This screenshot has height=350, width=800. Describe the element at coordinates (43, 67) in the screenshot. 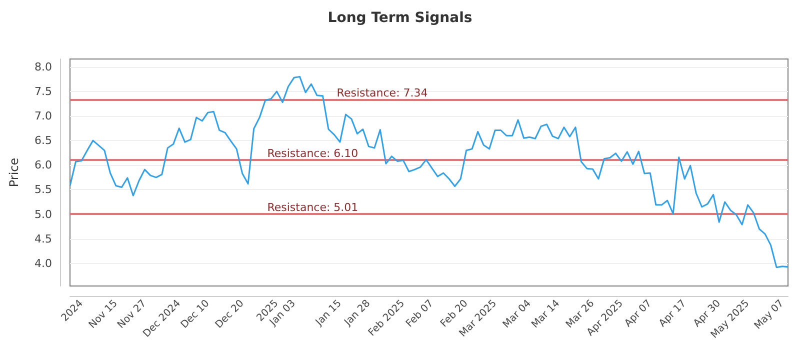

I see `y-tick-label: 8.0` at that location.